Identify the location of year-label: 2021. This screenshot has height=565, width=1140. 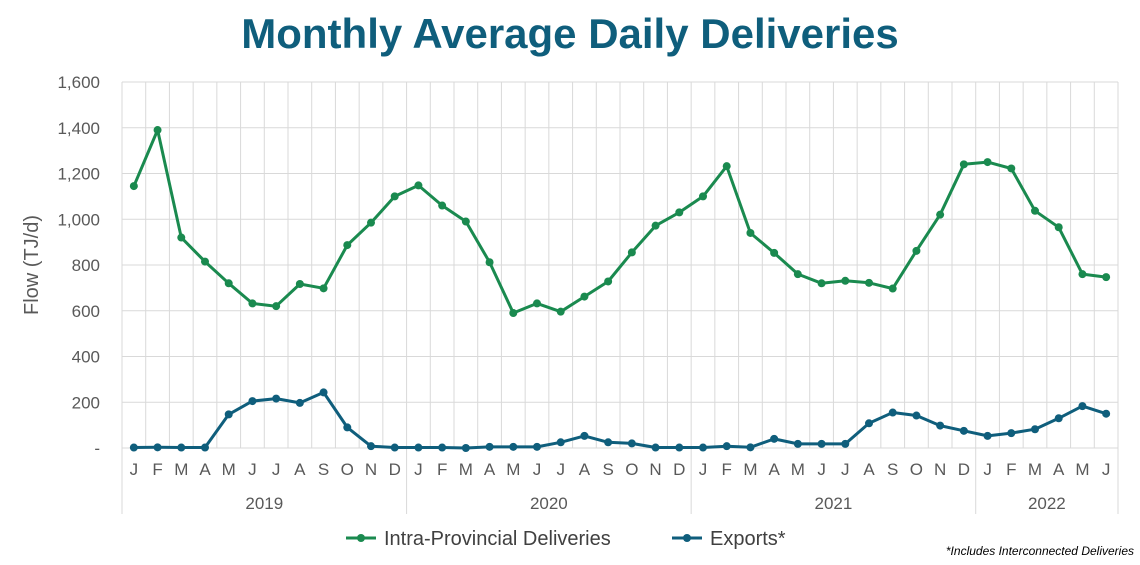
(834, 503).